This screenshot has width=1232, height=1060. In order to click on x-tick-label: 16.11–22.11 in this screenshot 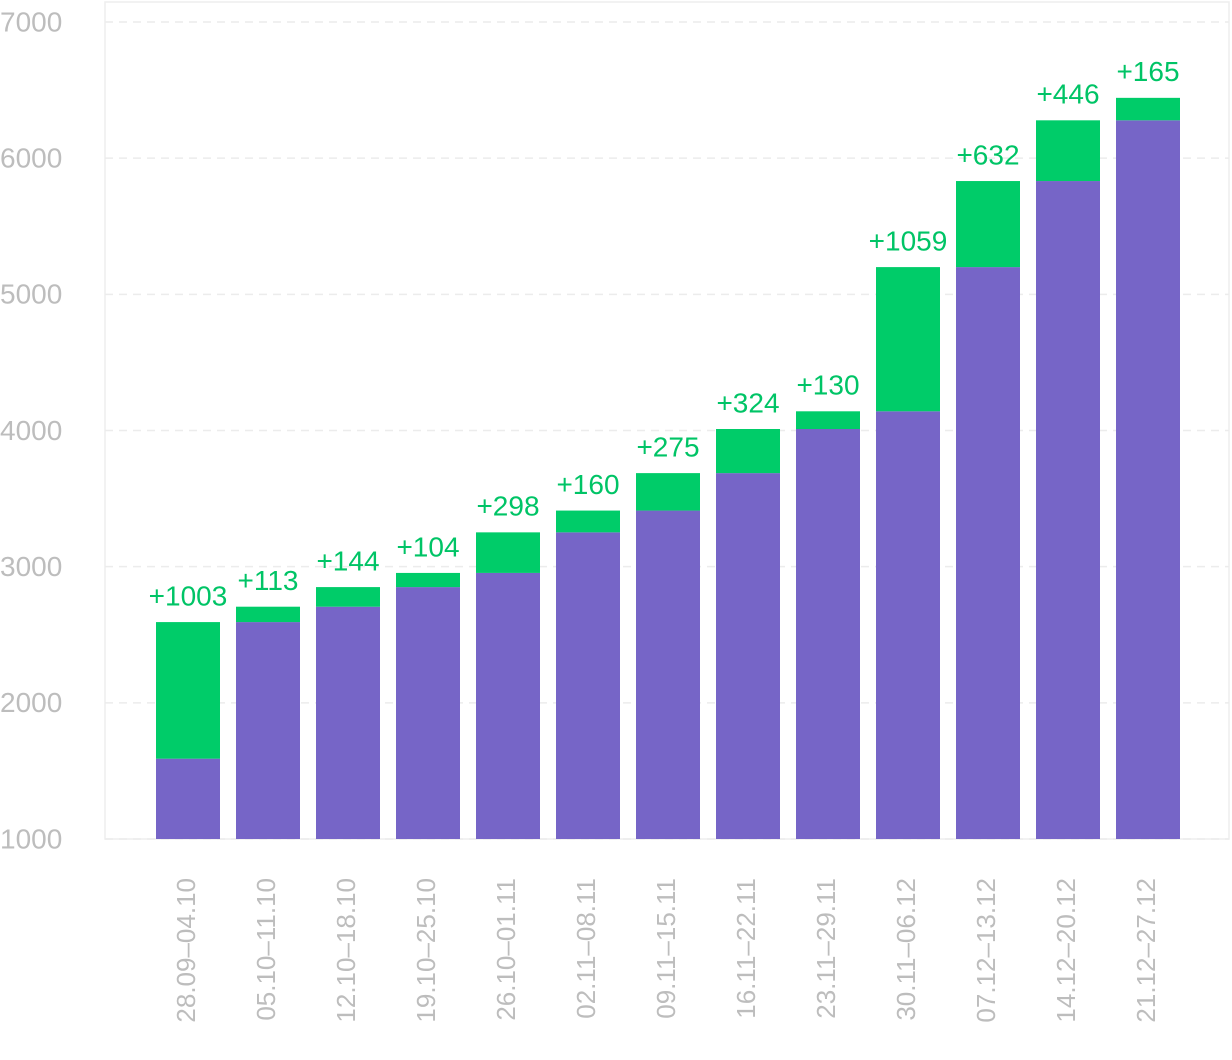, I will do `click(746, 948)`.